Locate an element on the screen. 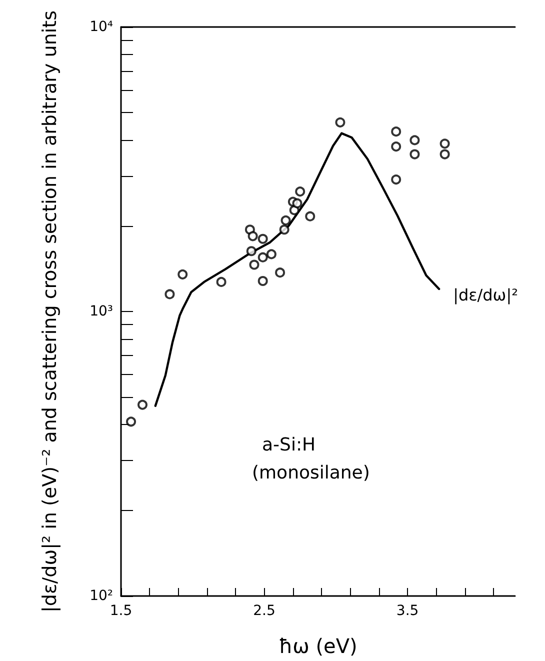  x-tick-label: 1.5 is located at coordinates (121, 611).